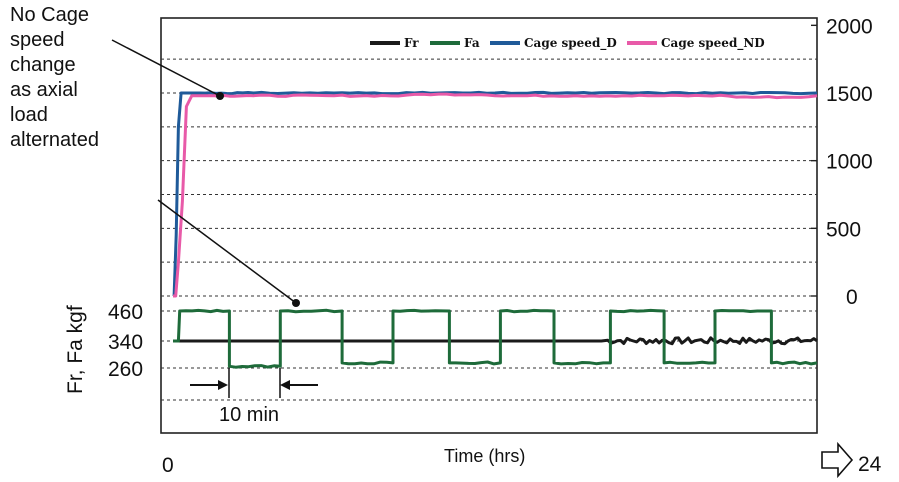 The height and width of the screenshot is (482, 899). What do you see at coordinates (870, 464) in the screenshot?
I see `x-end-label: 24` at bounding box center [870, 464].